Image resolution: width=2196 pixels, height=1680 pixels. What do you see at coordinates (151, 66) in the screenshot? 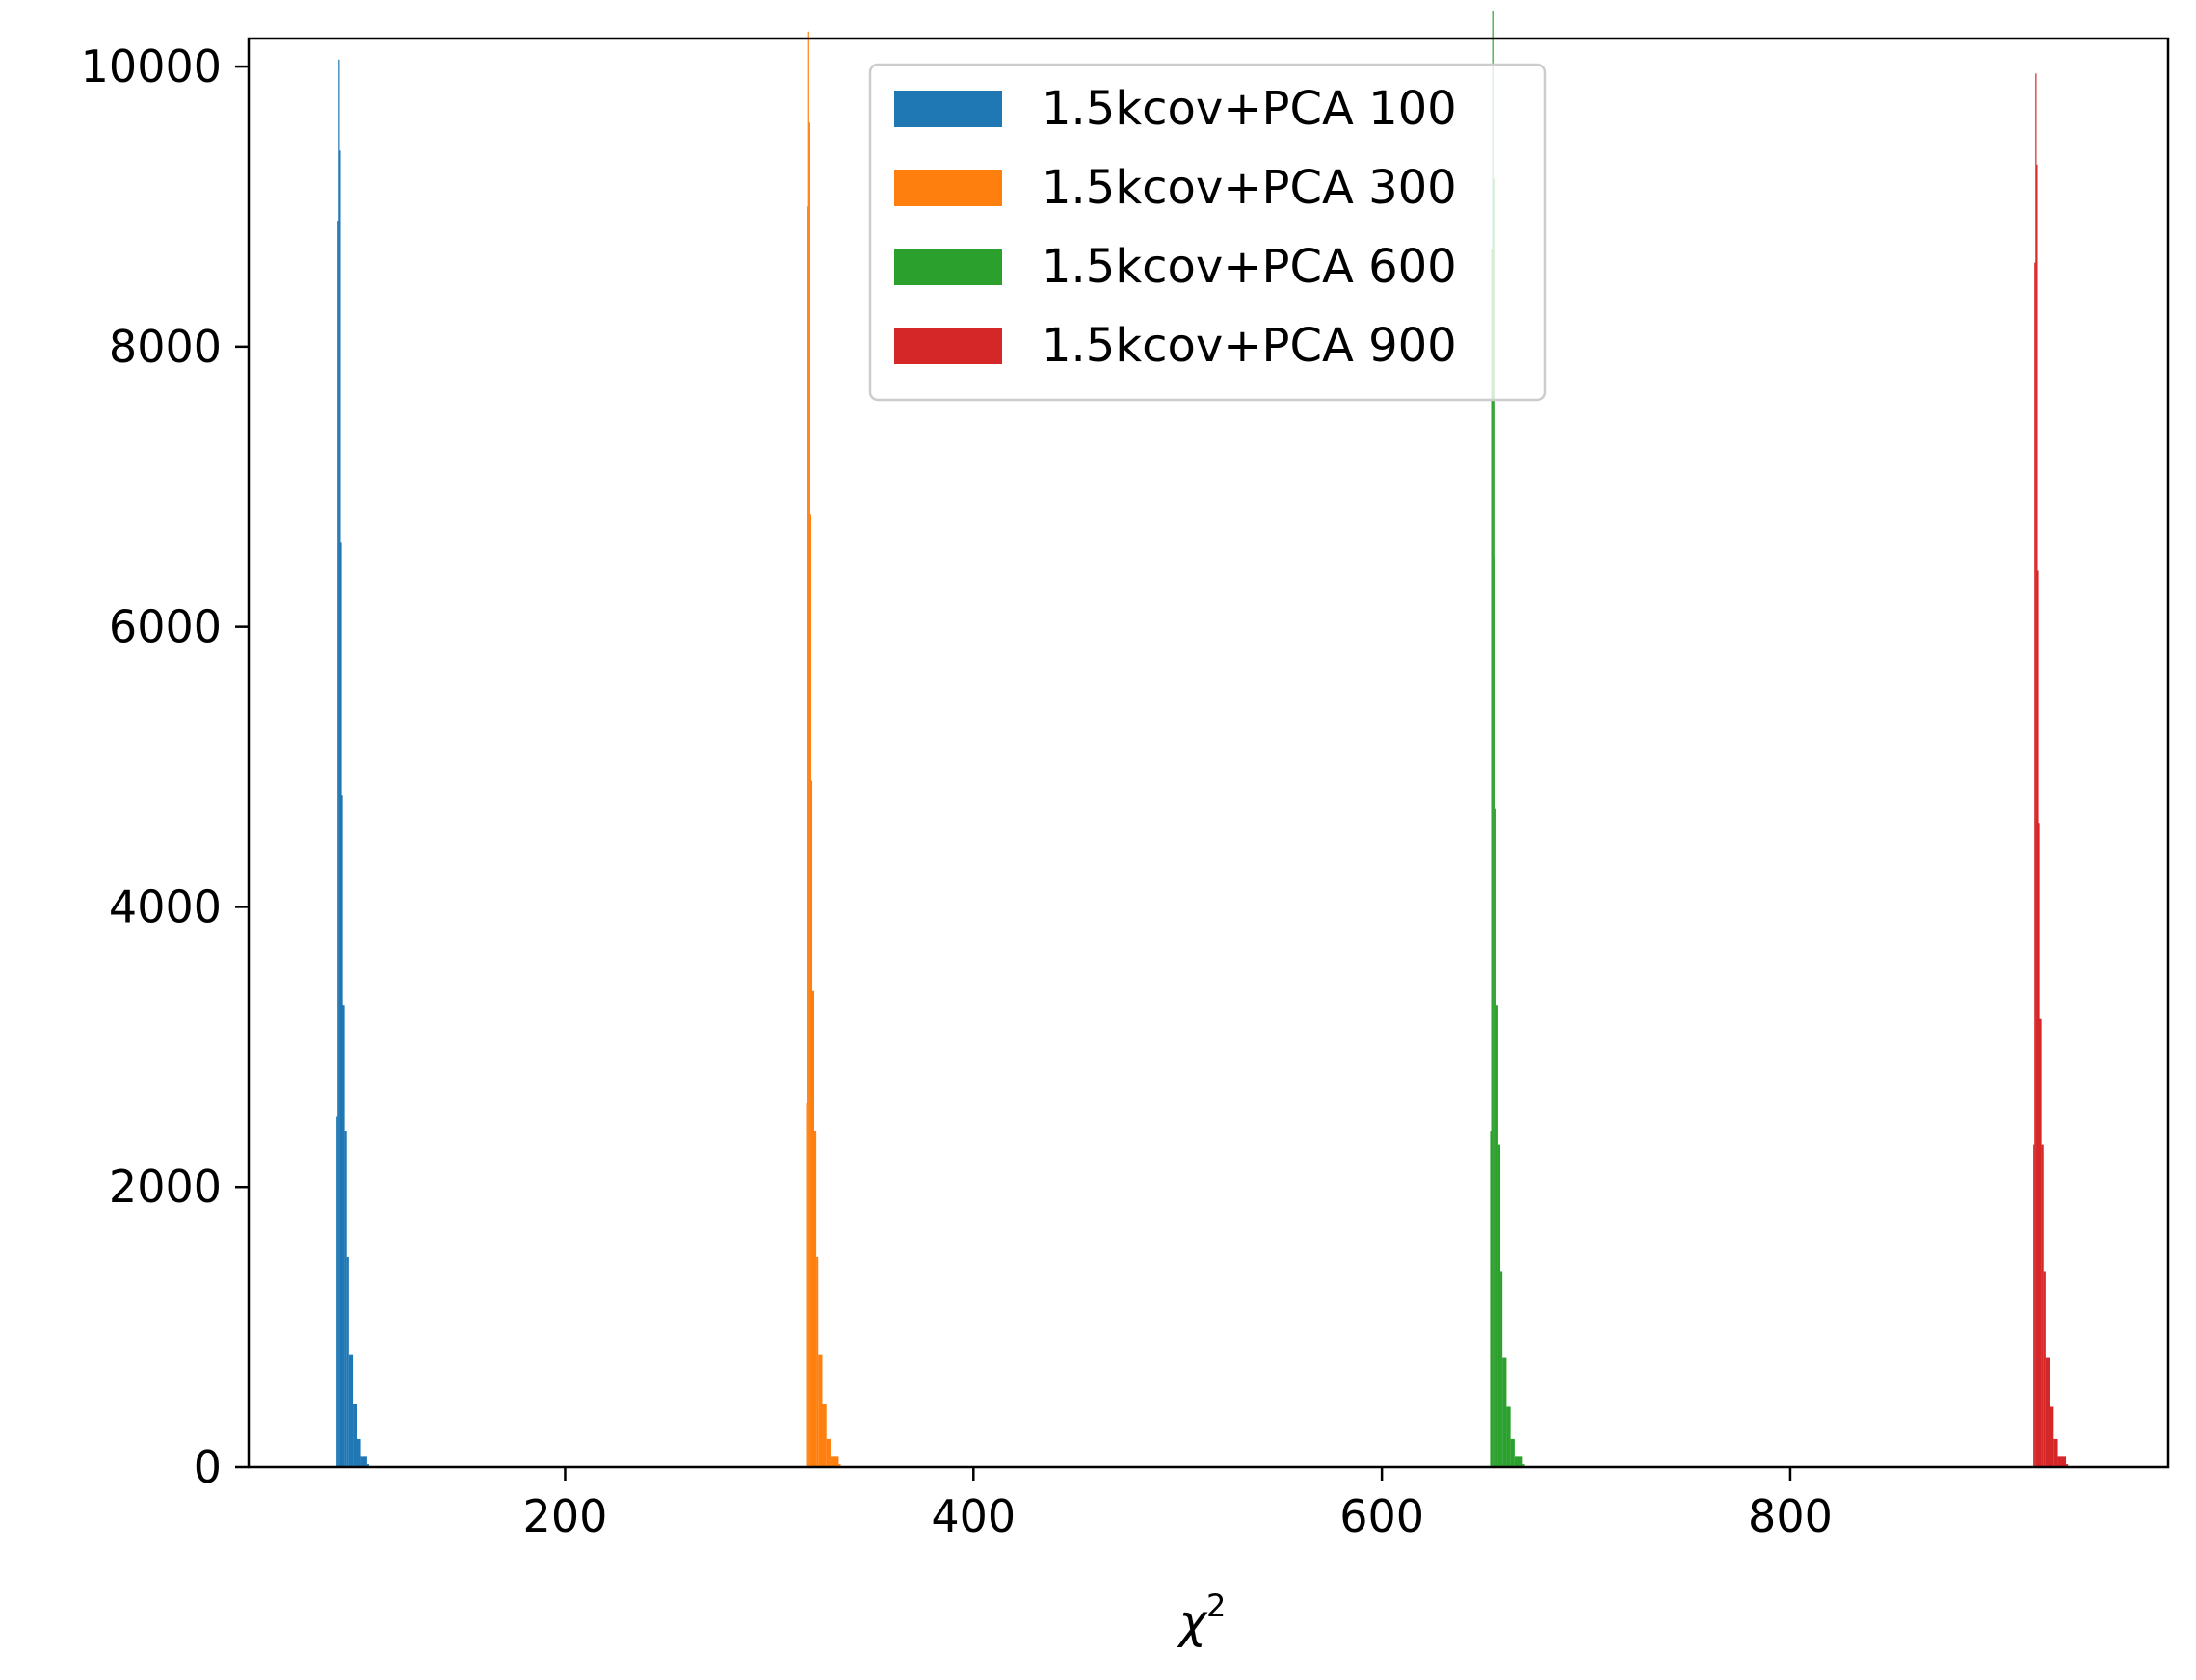
I see `y-tick-label: 10000` at bounding box center [151, 66].